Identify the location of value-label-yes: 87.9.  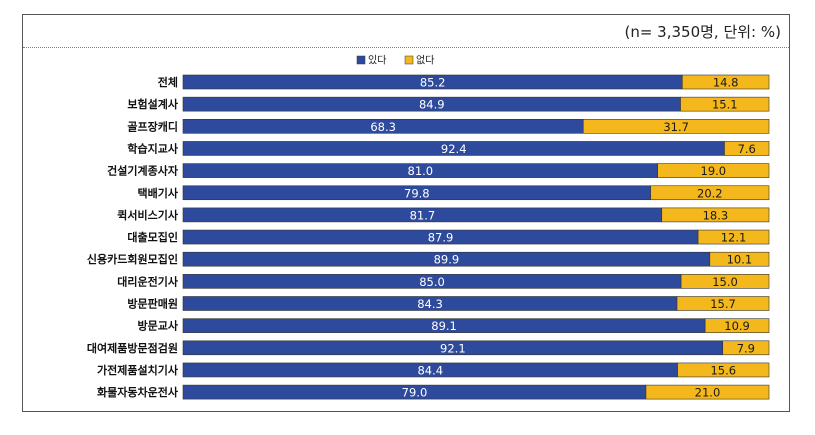
(441, 238).